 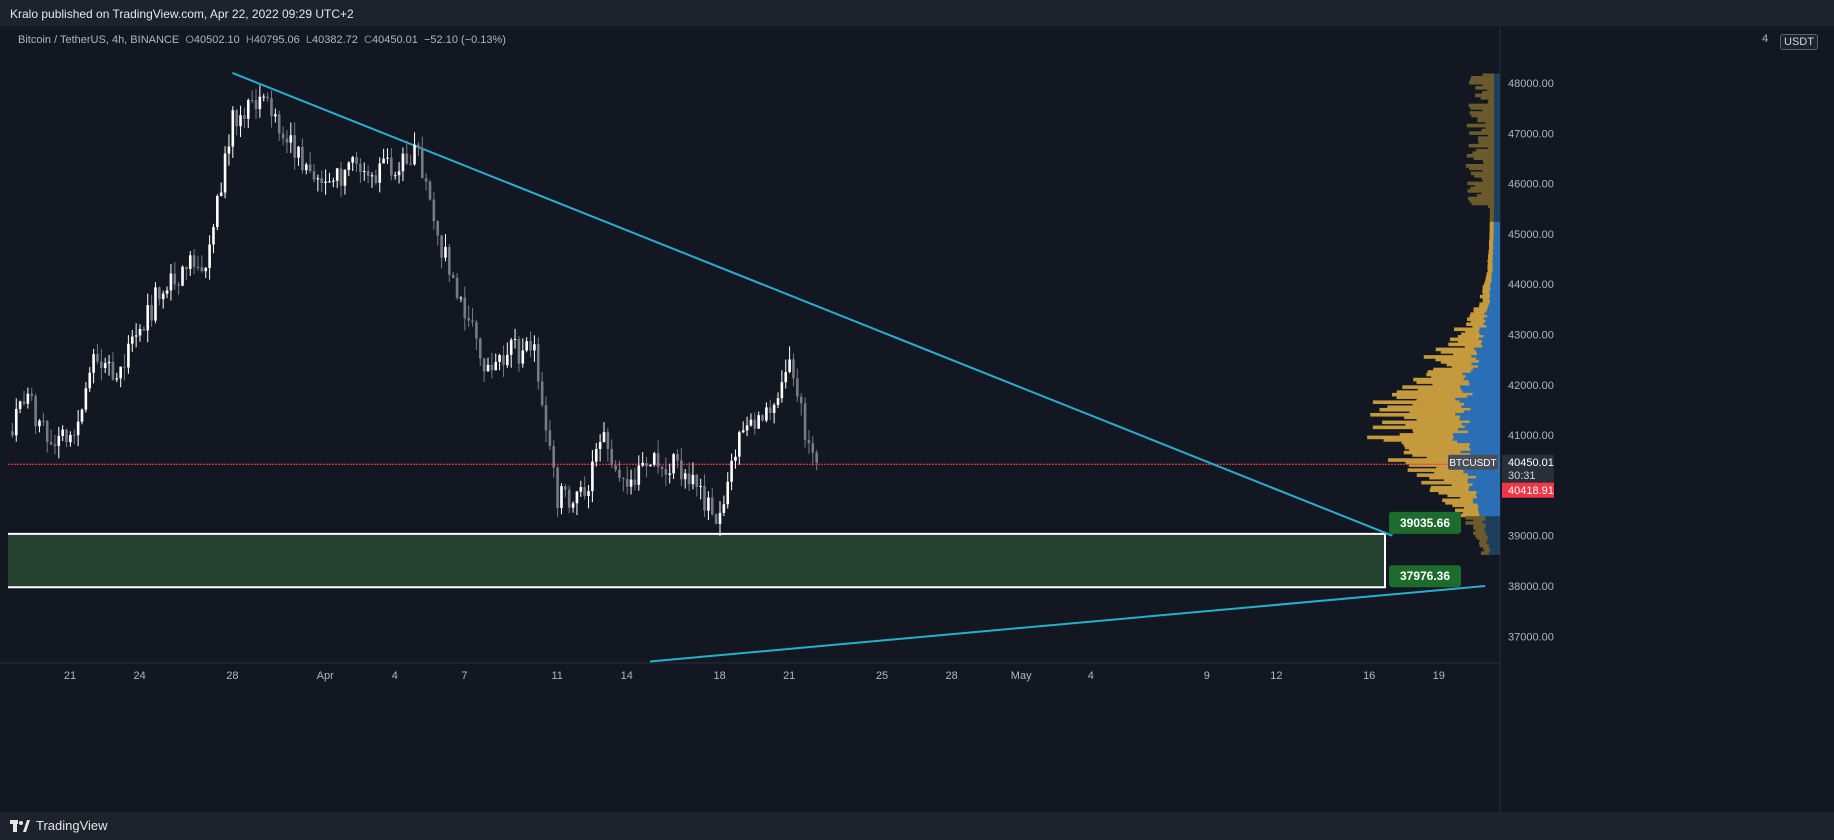 I want to click on tradingview-brand: TradingView, so click(x=59, y=825).